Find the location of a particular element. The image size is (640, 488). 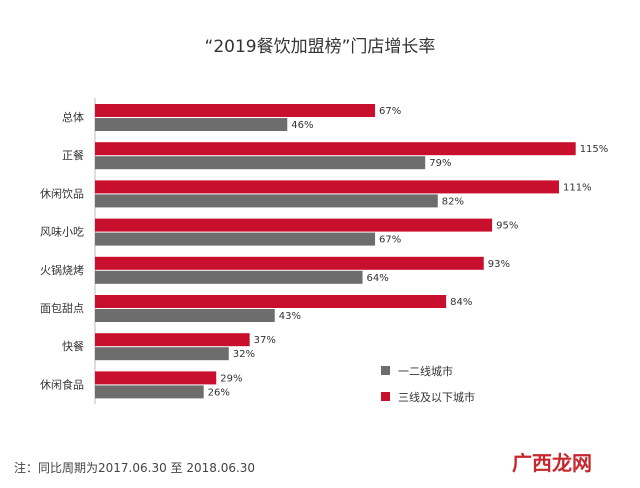

category-label: 面包甜点 is located at coordinates (62, 308).